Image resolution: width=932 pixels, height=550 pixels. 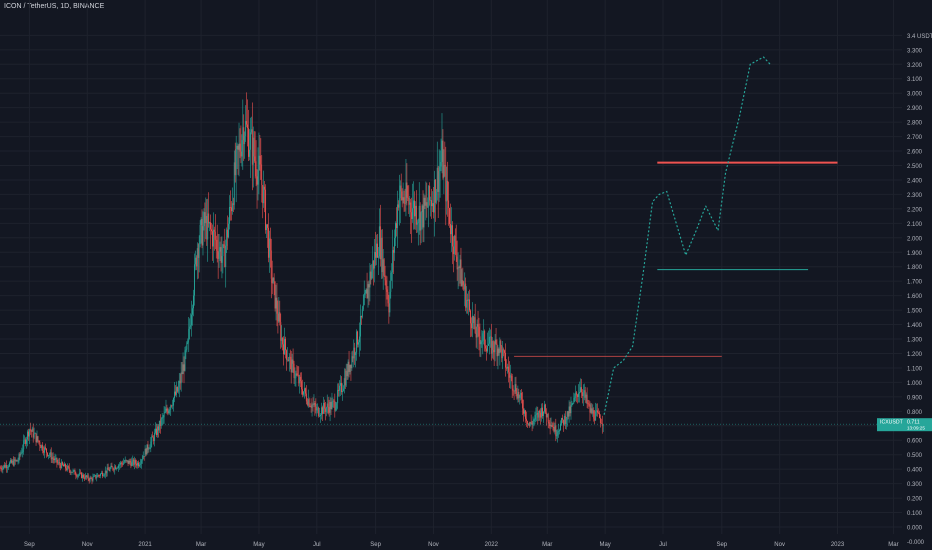 What do you see at coordinates (915, 95) in the screenshot?
I see `y-tick-label: 3.000` at bounding box center [915, 95].